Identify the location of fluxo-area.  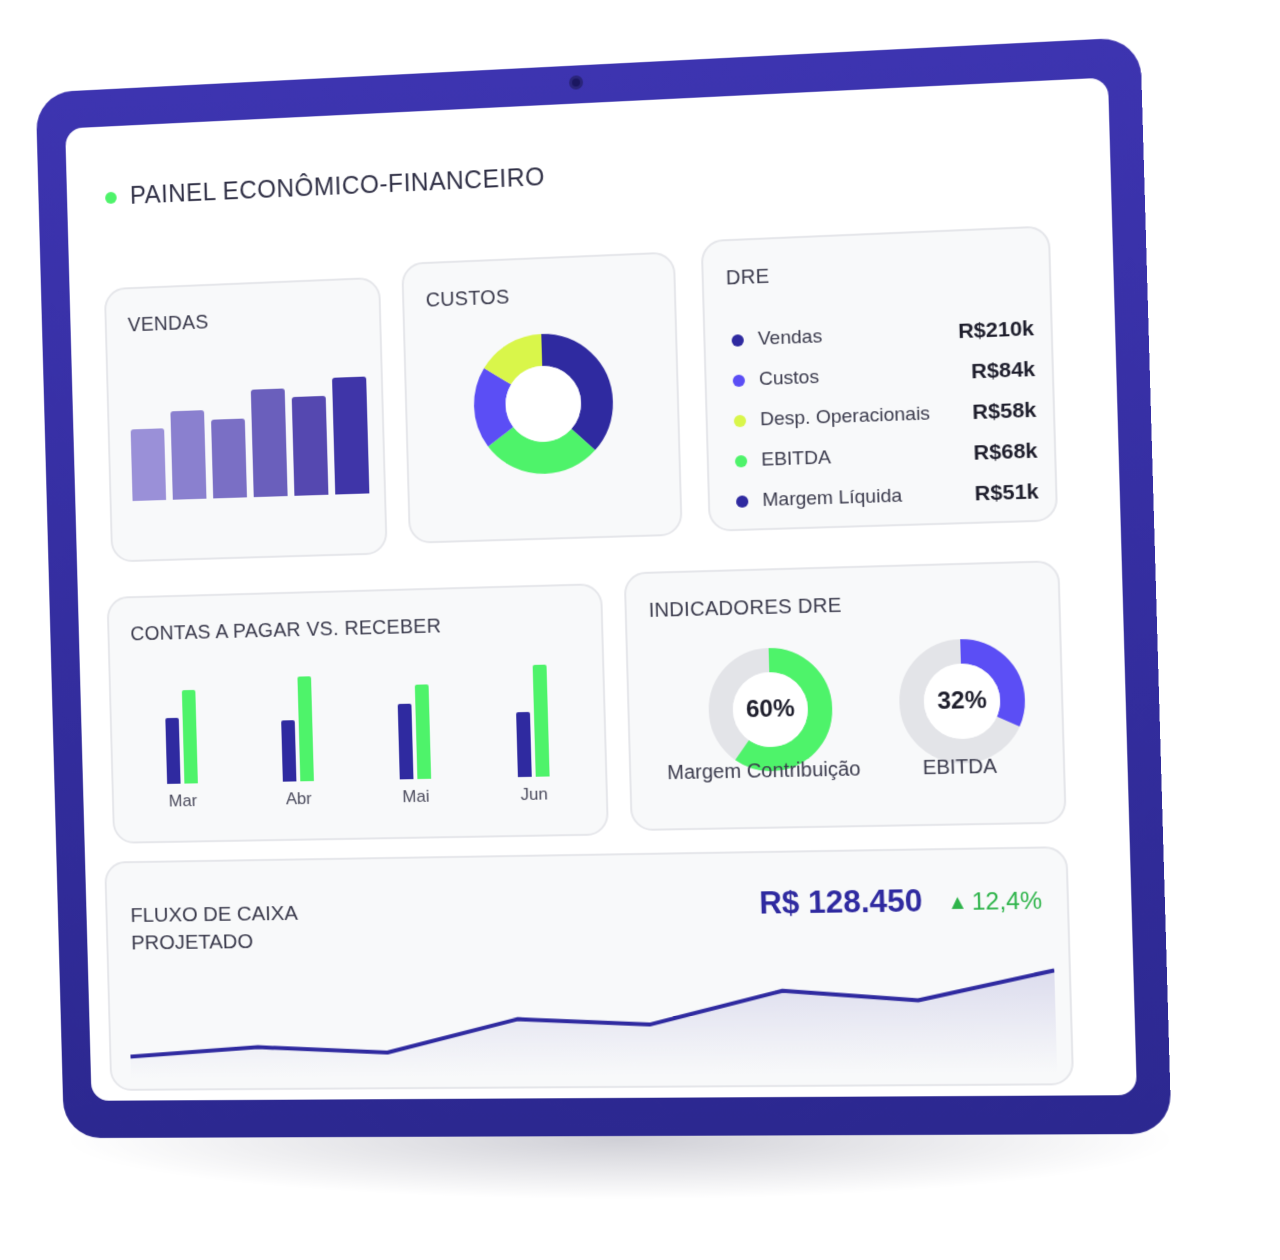
(592, 1024).